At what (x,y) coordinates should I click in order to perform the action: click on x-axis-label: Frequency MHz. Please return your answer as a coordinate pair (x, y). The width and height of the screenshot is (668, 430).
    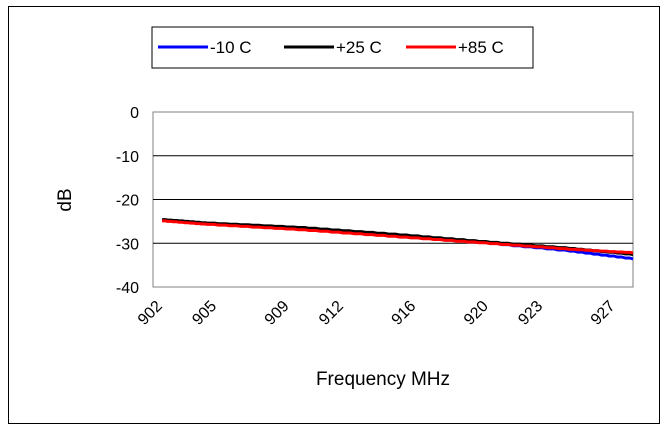
    Looking at the image, I should click on (383, 379).